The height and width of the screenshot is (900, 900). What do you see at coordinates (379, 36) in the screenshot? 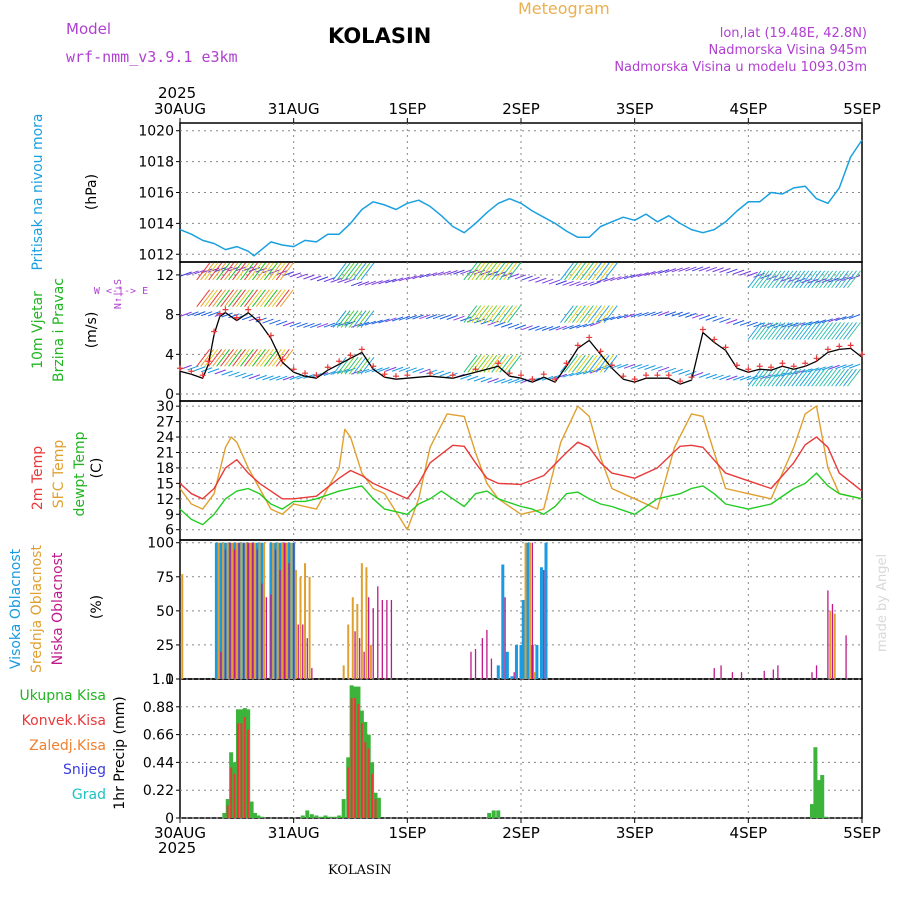
I see `station-title: KOLASIN` at bounding box center [379, 36].